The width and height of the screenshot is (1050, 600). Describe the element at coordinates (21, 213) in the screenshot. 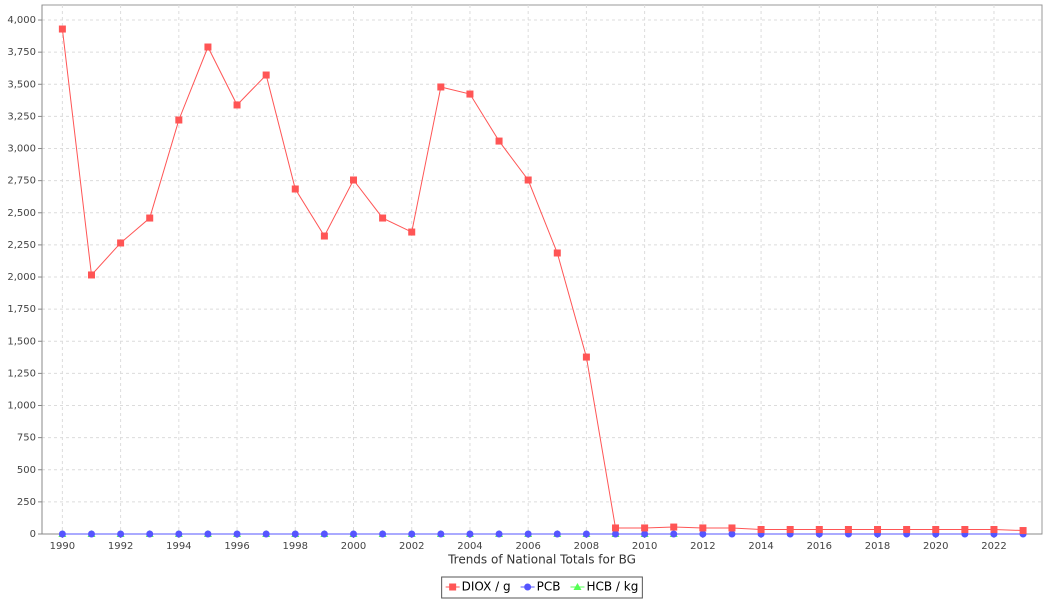

I see `y-tick-label: 2,500` at that location.